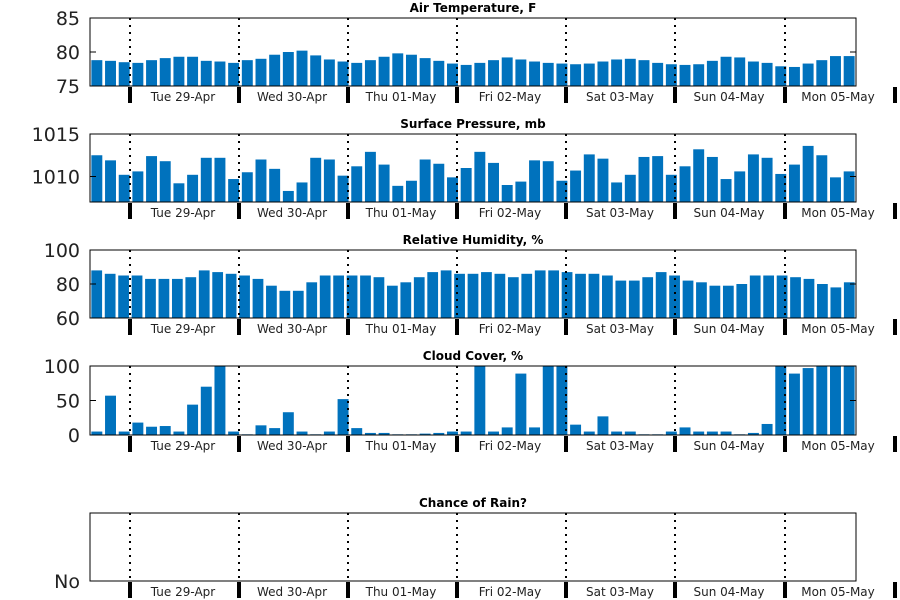 The height and width of the screenshot is (600, 900). What do you see at coordinates (68, 402) in the screenshot?
I see `y-tick-label: 50` at bounding box center [68, 402].